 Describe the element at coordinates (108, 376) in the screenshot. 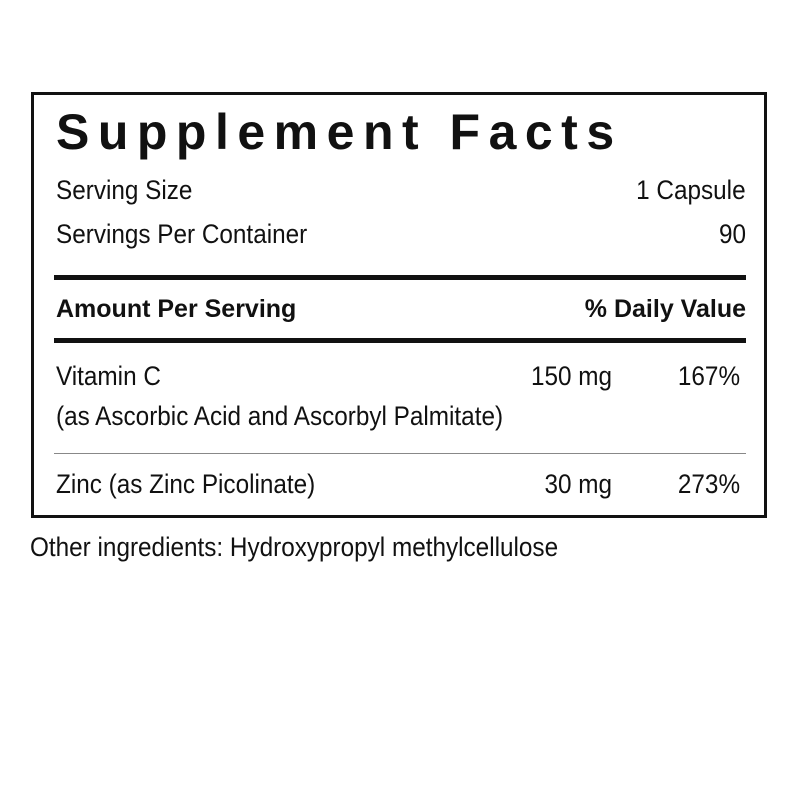

I see `nutrient-name: Vitamin C` at that location.